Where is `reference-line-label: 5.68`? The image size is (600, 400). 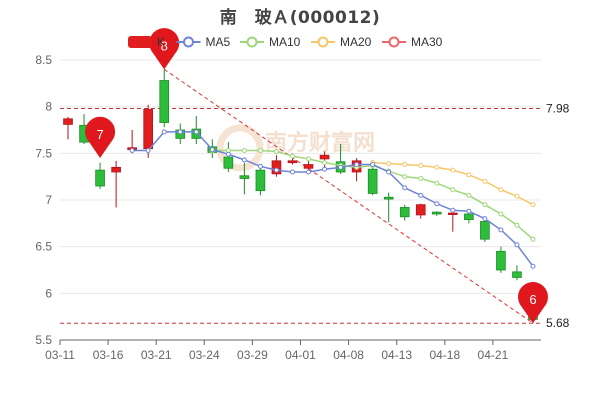
reference-line-label: 5.68 is located at coordinates (558, 323).